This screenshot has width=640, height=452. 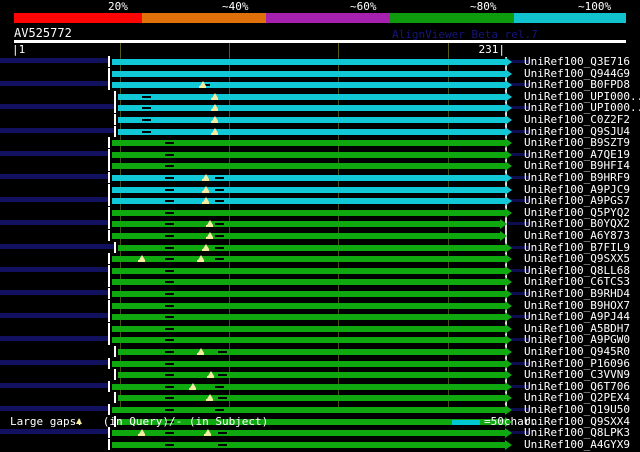 I want to click on alignment-row: UniRef100_B9HOX7, so click(x=320, y=306).